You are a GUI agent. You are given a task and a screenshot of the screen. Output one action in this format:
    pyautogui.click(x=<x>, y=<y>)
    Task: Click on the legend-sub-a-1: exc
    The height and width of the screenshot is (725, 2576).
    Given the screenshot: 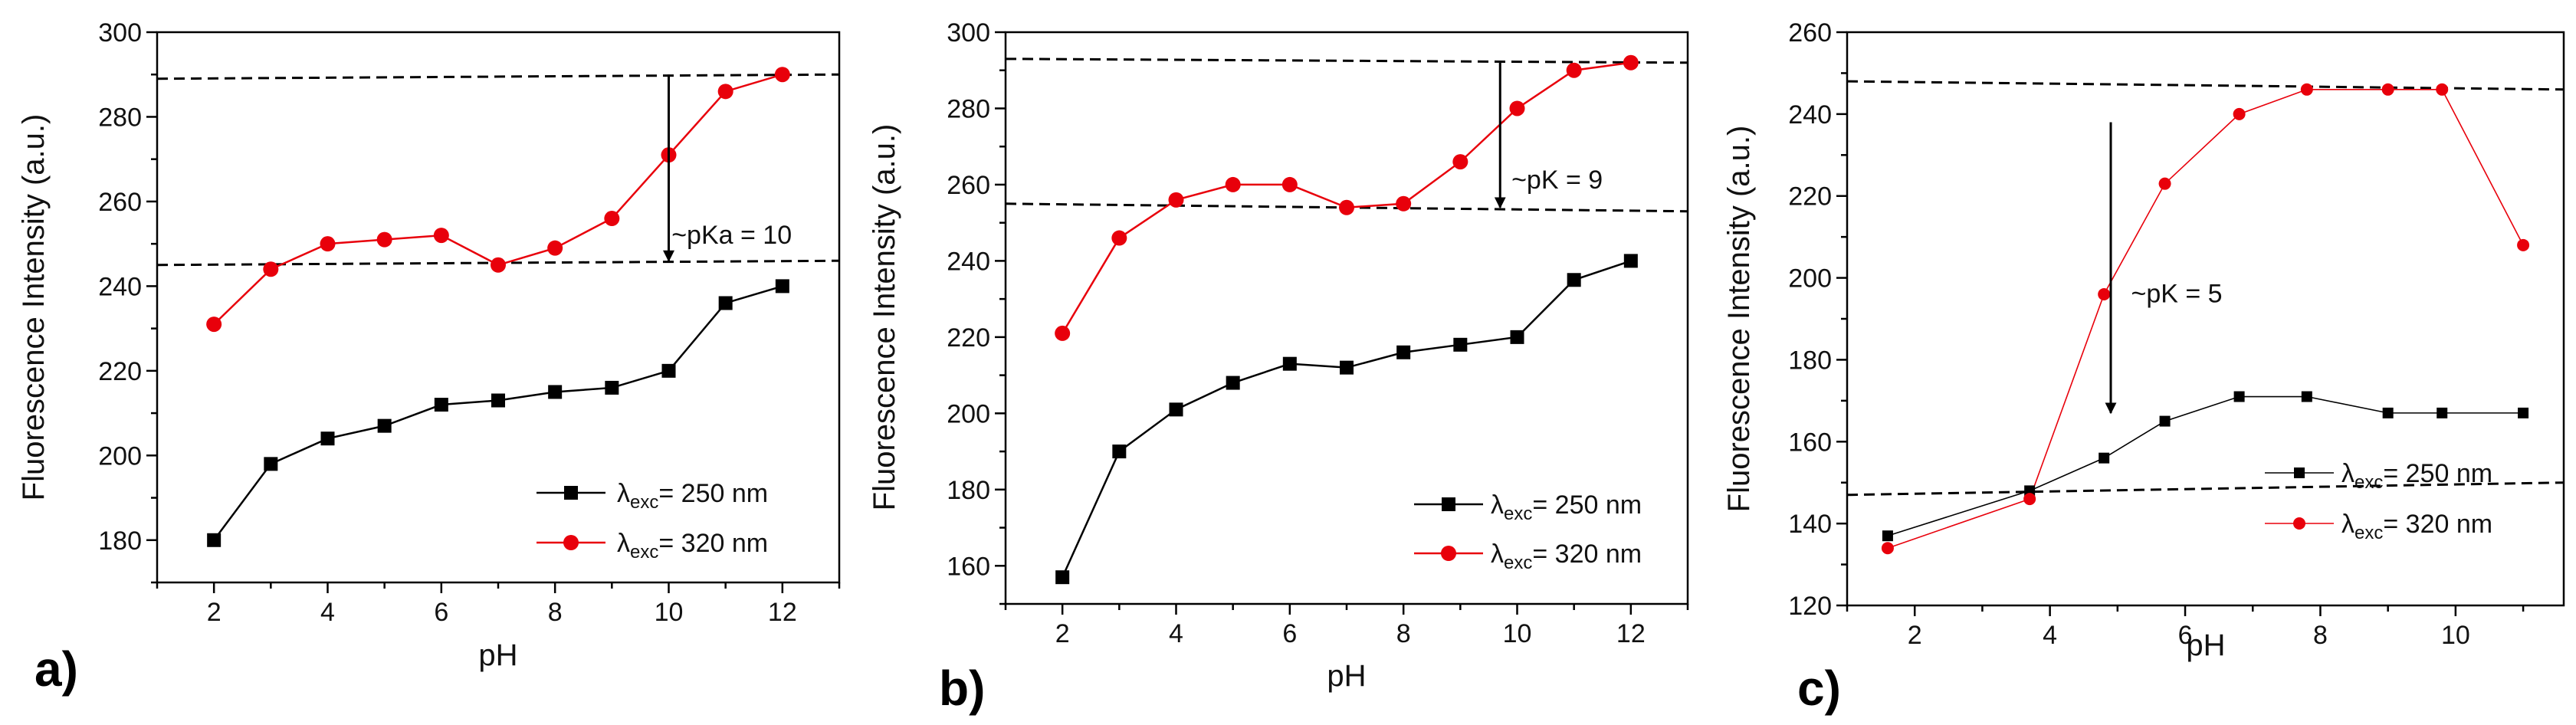 What is the action you would take?
    pyautogui.click(x=644, y=552)
    